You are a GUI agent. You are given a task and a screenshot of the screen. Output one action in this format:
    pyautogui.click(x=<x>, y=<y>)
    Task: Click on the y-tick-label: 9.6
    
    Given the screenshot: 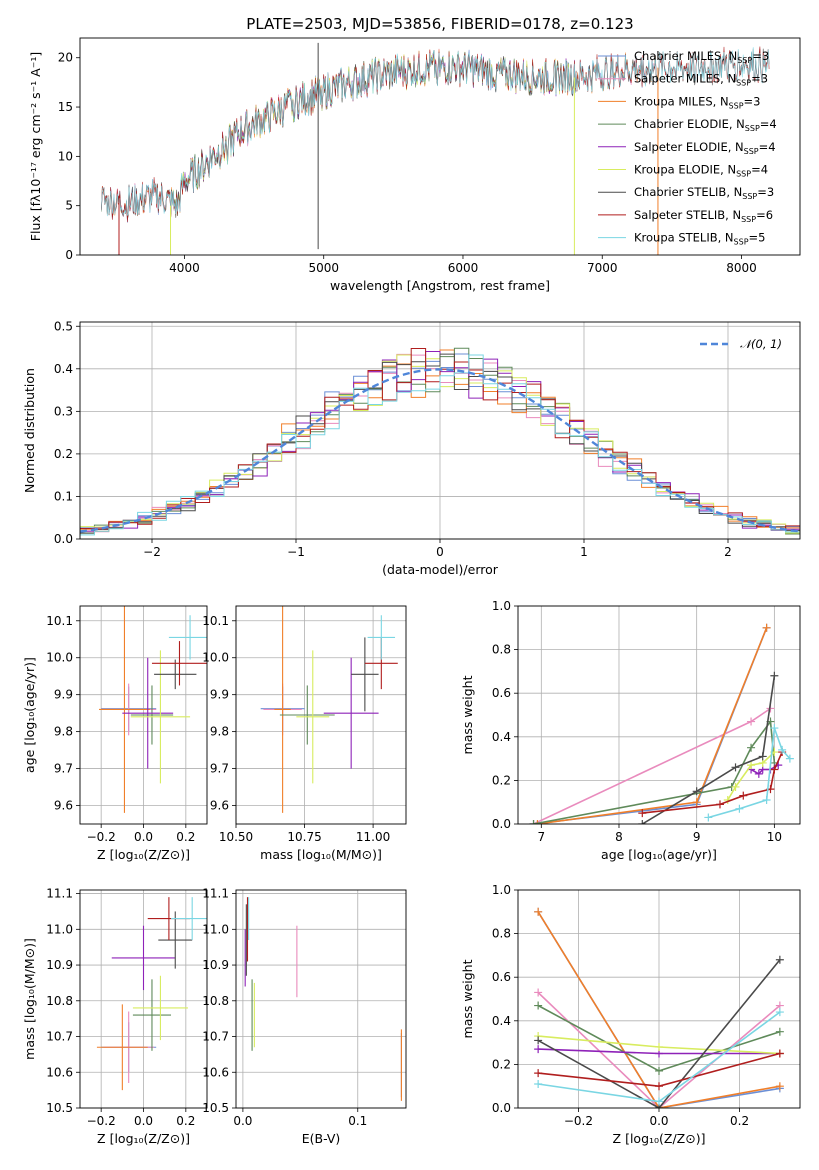 What is the action you would take?
    pyautogui.click(x=219, y=806)
    